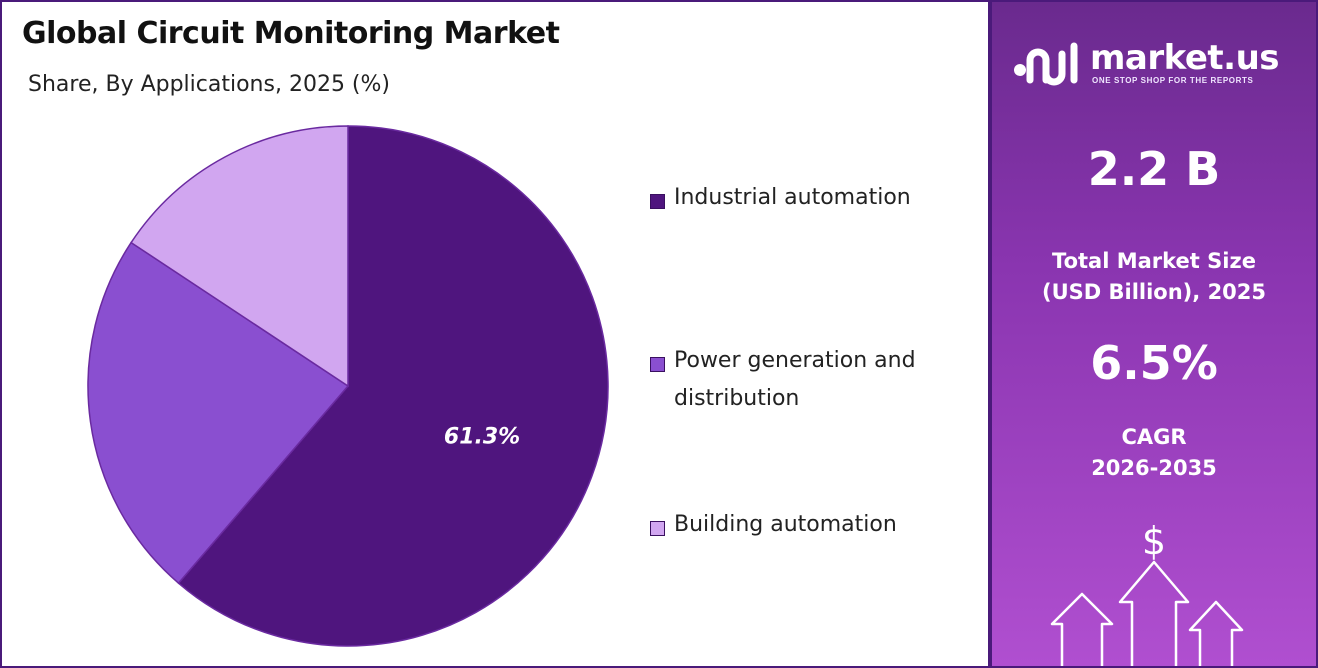 This screenshot has height=668, width=1318. Describe the element at coordinates (785, 524) in the screenshot. I see `legend-label: Building automation` at that location.